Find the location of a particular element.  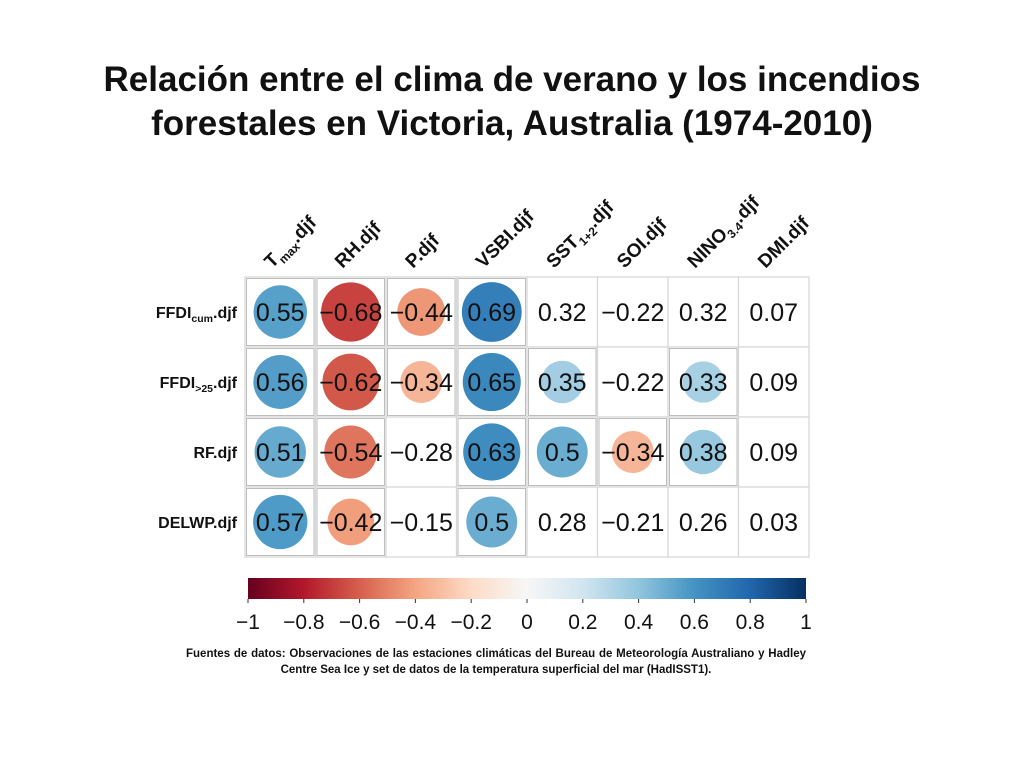

cell-r2-c1: −0.54 is located at coordinates (350, 452).